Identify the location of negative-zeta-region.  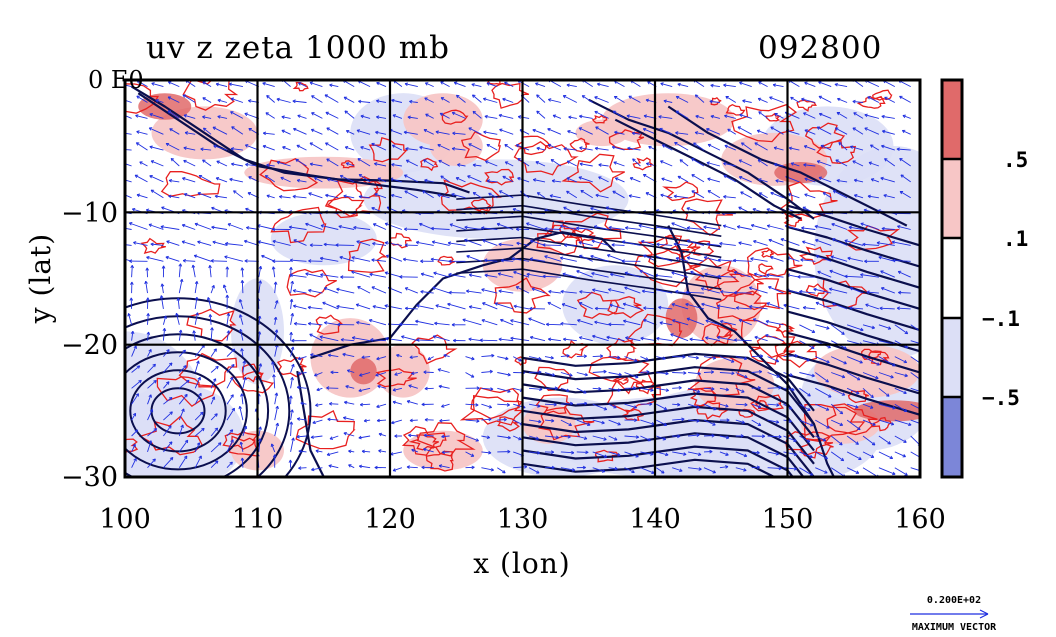
(323, 239).